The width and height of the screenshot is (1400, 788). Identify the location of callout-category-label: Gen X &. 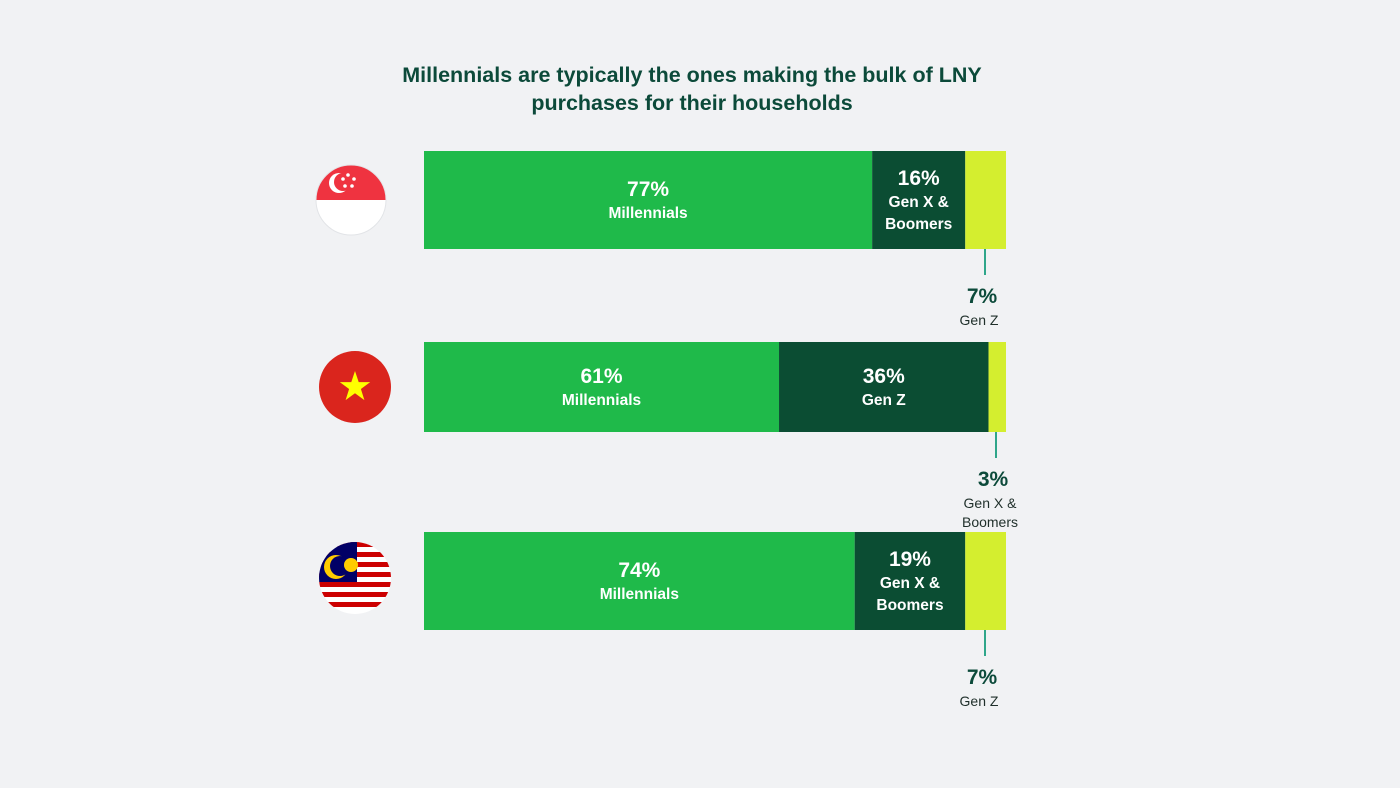
(991, 503).